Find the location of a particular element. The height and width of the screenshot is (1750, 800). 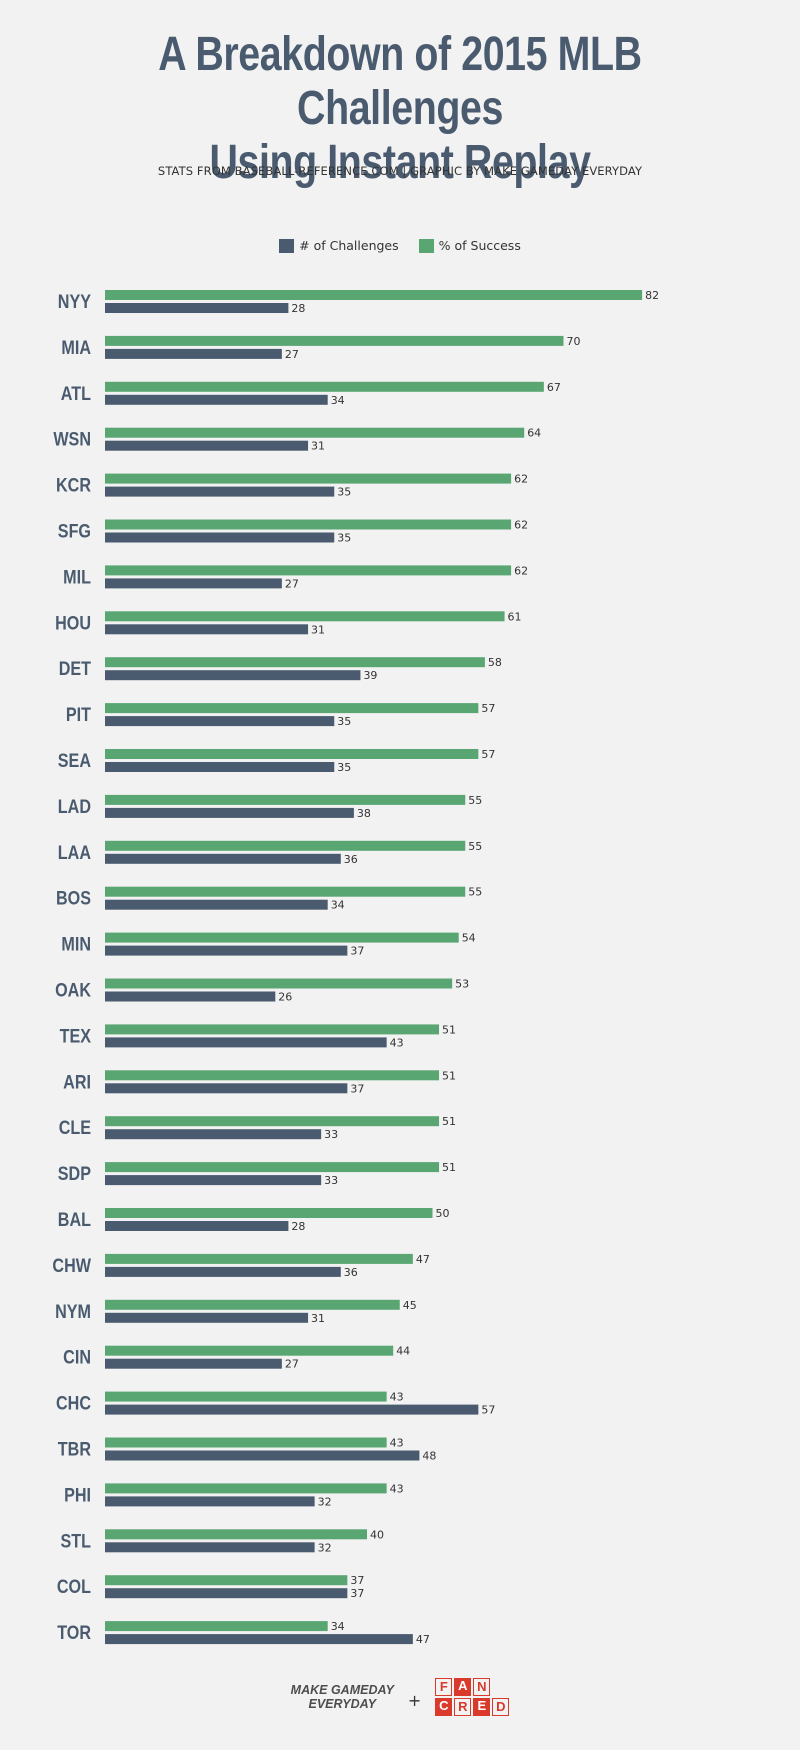

fancred-letter: R is located at coordinates (463, 1707).